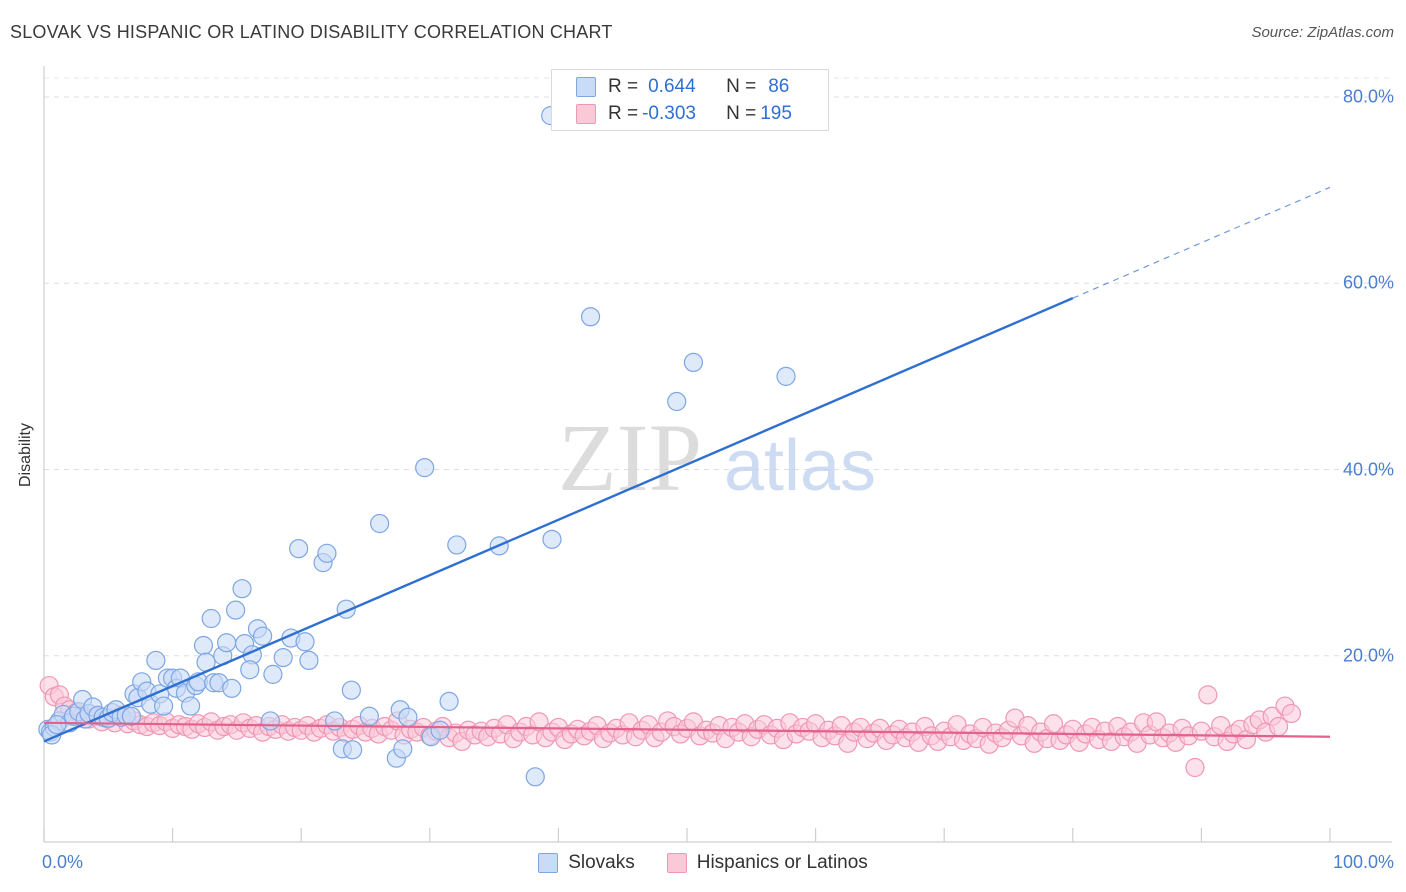  What do you see at coordinates (800, 466) in the screenshot?
I see `watermark-atlas: atlas` at bounding box center [800, 466].